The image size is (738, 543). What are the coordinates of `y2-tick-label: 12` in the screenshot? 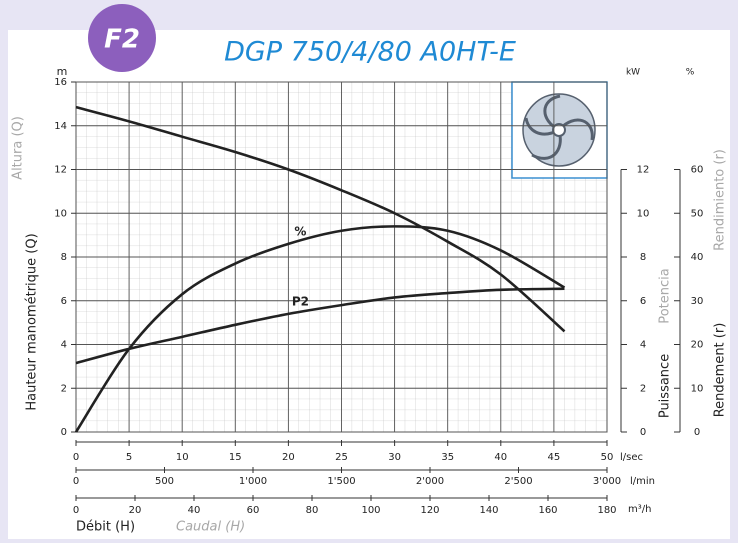 It's located at (643, 170).